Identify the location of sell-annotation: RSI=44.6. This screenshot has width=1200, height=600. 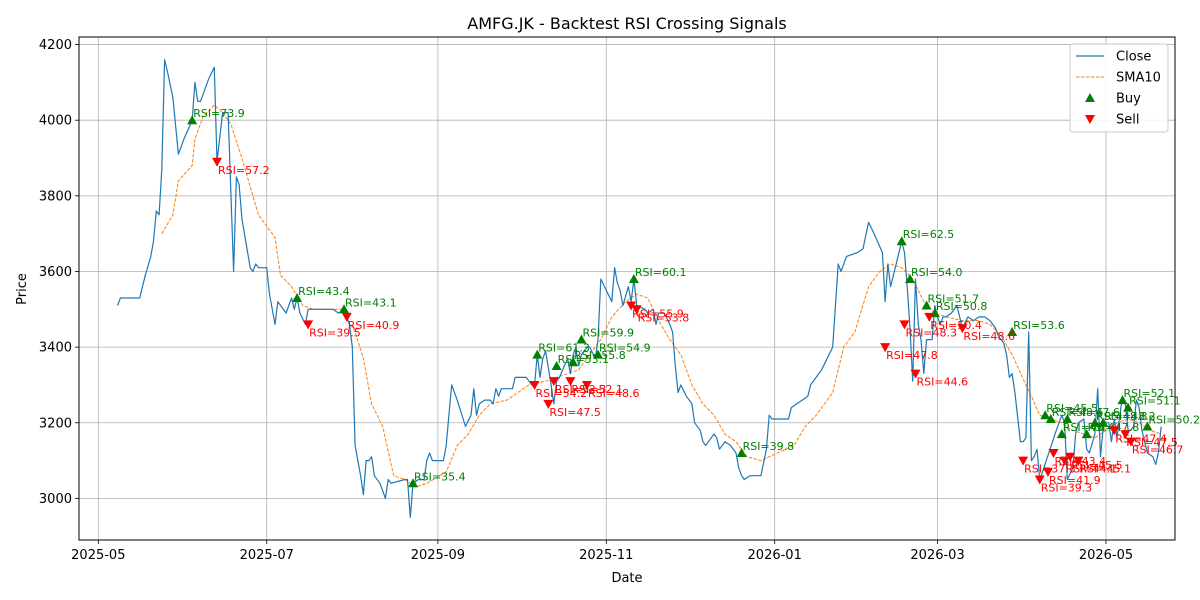
(942, 382).